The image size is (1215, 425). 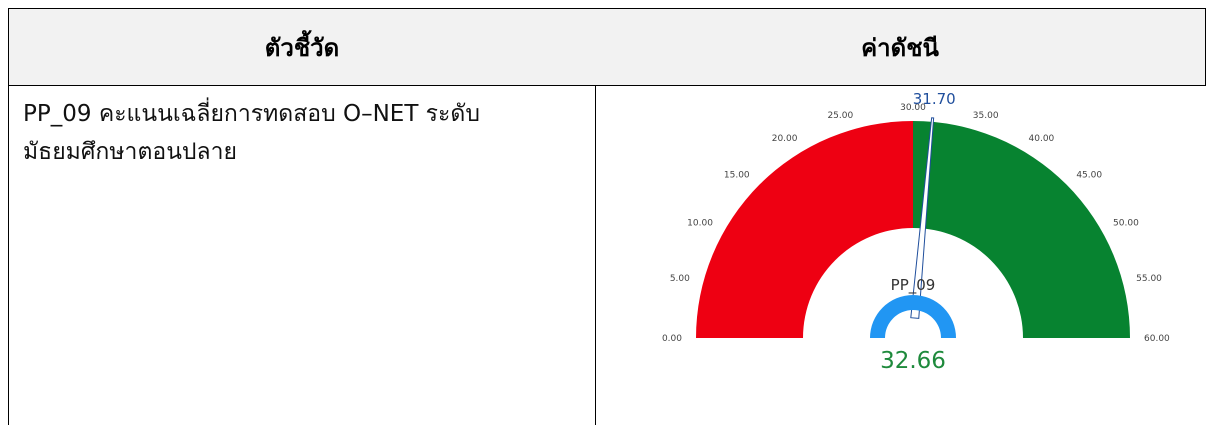 What do you see at coordinates (913, 285) in the screenshot?
I see `gauge-title: PP_09` at bounding box center [913, 285].